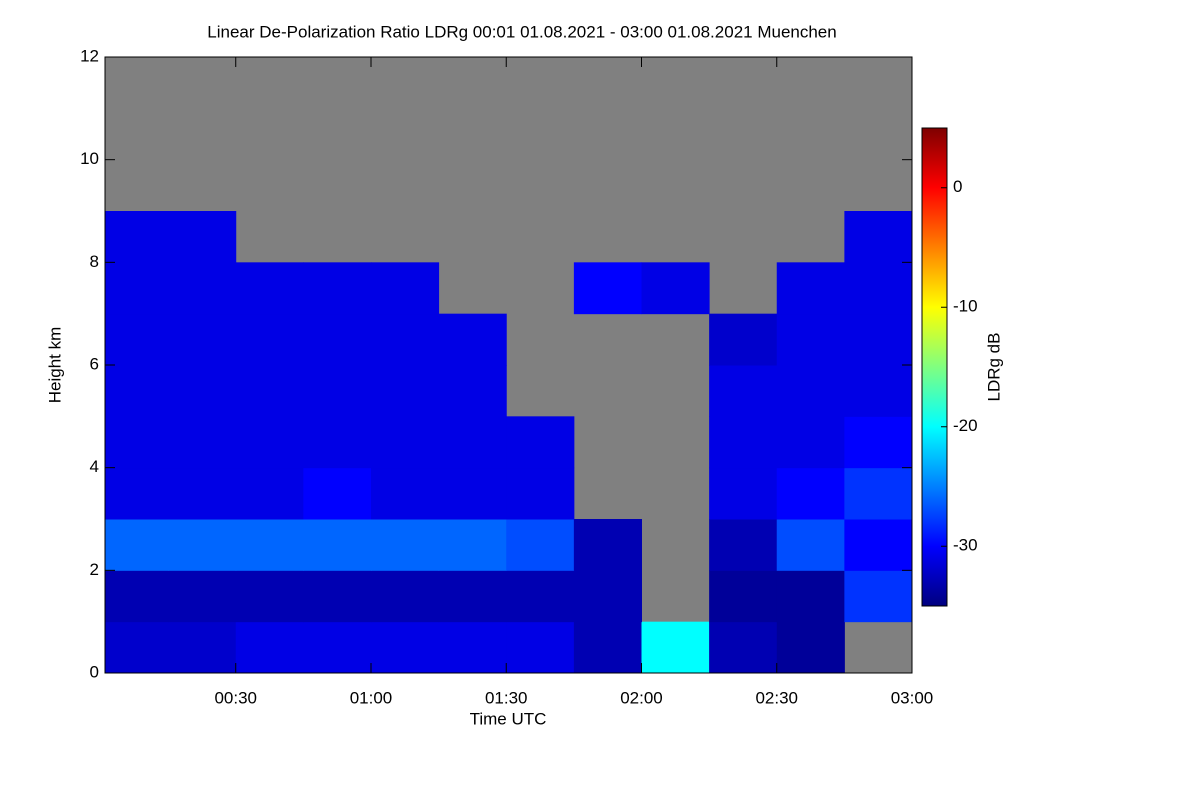 The width and height of the screenshot is (1200, 805). I want to click on y-tick-label: 0, so click(94, 671).